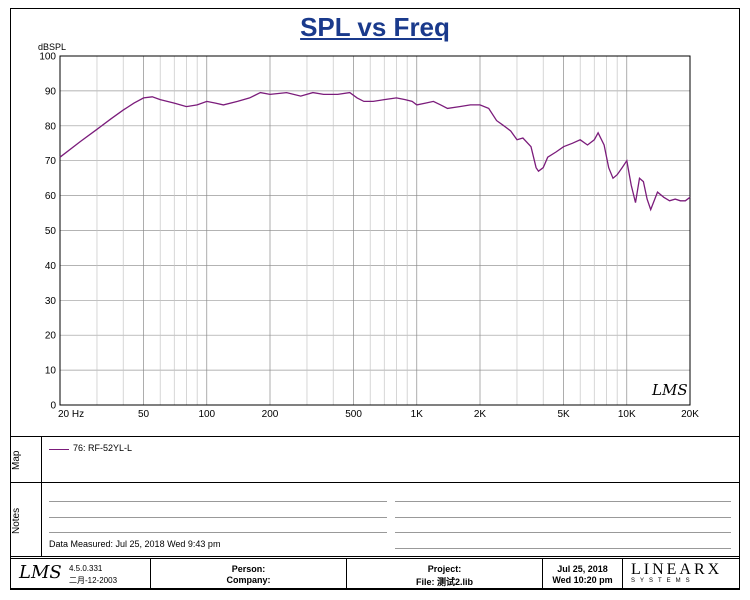  What do you see at coordinates (93, 580) in the screenshot?
I see `version-date: 二月-12-2003` at bounding box center [93, 580].